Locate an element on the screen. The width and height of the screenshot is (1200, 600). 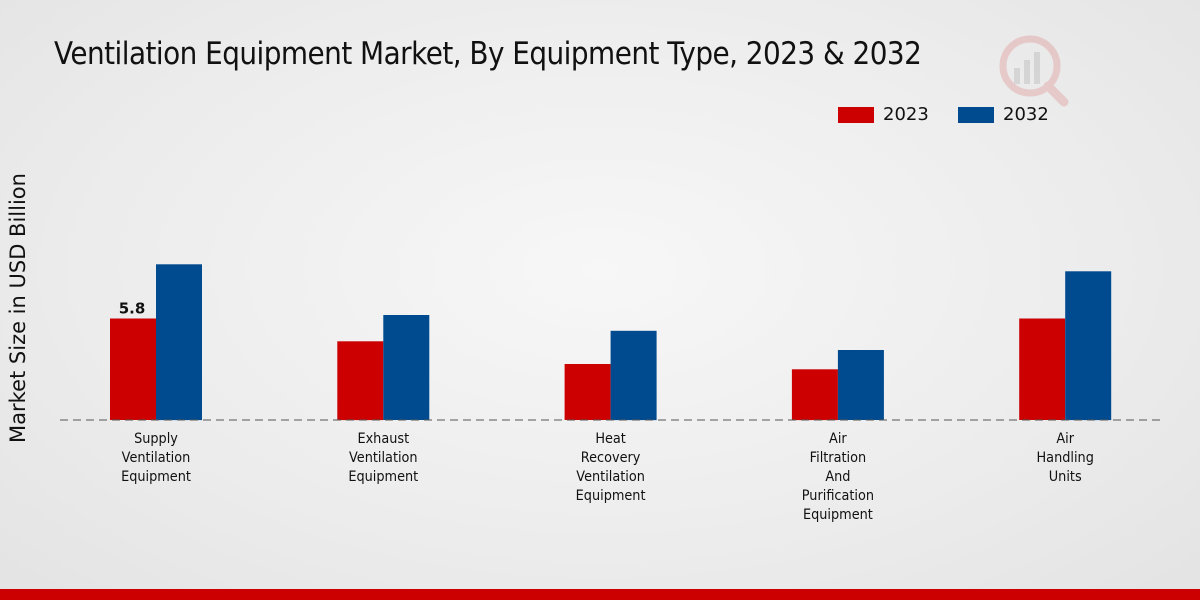
x-tick-label-0: Supply Ventilation Equipment is located at coordinates (156, 459).